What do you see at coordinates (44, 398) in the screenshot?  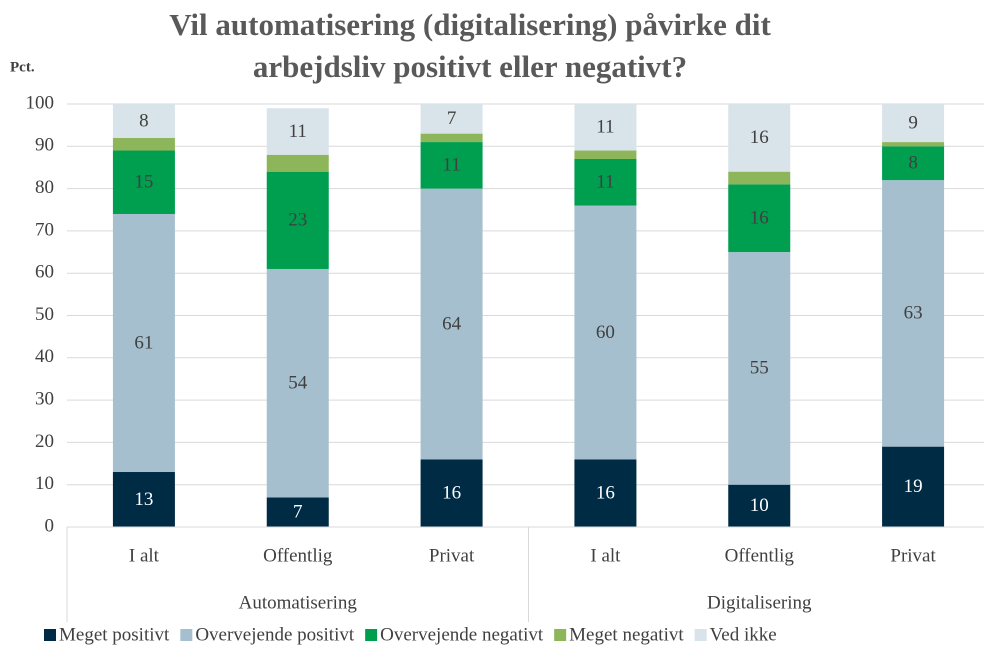 I see `y-tick-label: 30` at bounding box center [44, 398].